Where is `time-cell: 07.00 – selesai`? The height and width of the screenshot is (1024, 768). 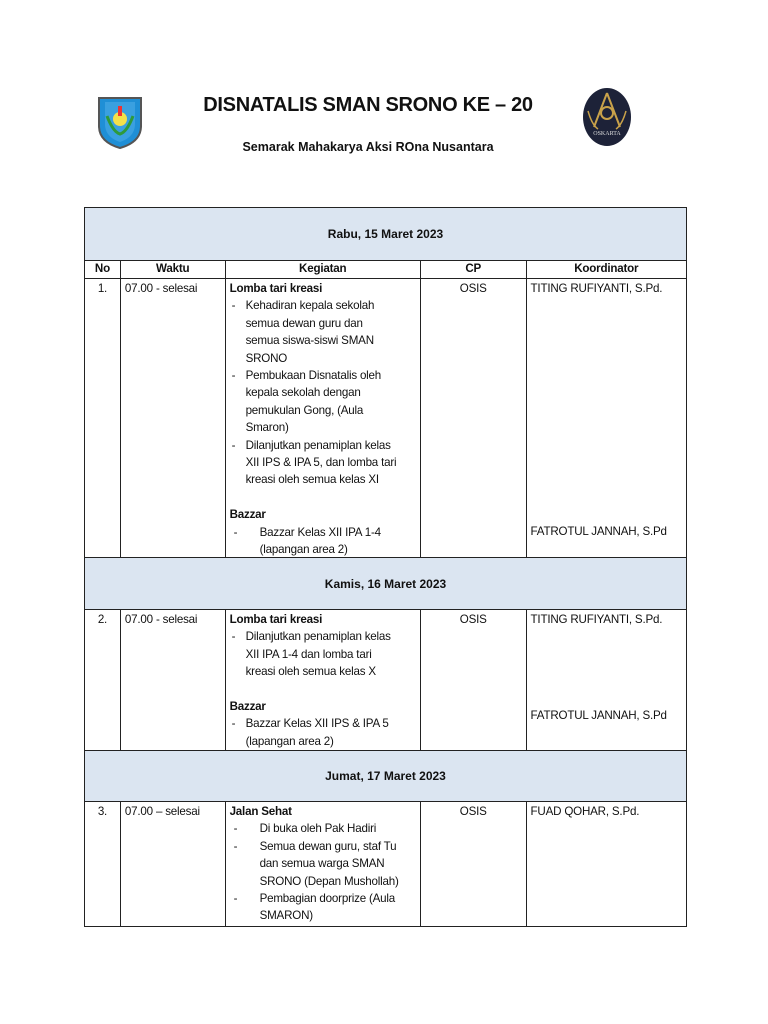 time-cell: 07.00 – selesai is located at coordinates (173, 864).